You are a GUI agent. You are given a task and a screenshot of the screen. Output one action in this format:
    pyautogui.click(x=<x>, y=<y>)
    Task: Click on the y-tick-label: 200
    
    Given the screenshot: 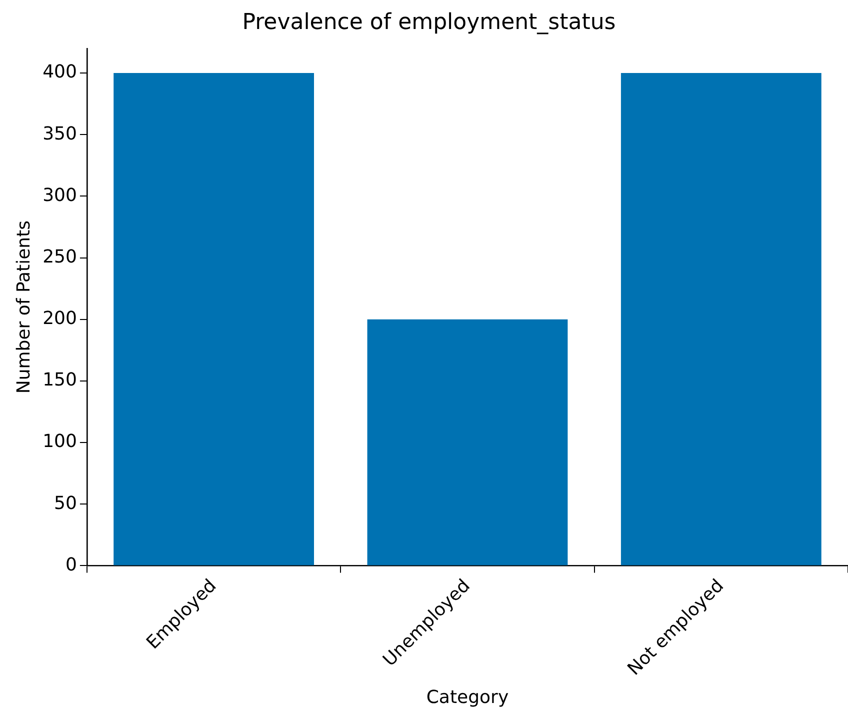 What is the action you would take?
    pyautogui.click(x=59, y=319)
    